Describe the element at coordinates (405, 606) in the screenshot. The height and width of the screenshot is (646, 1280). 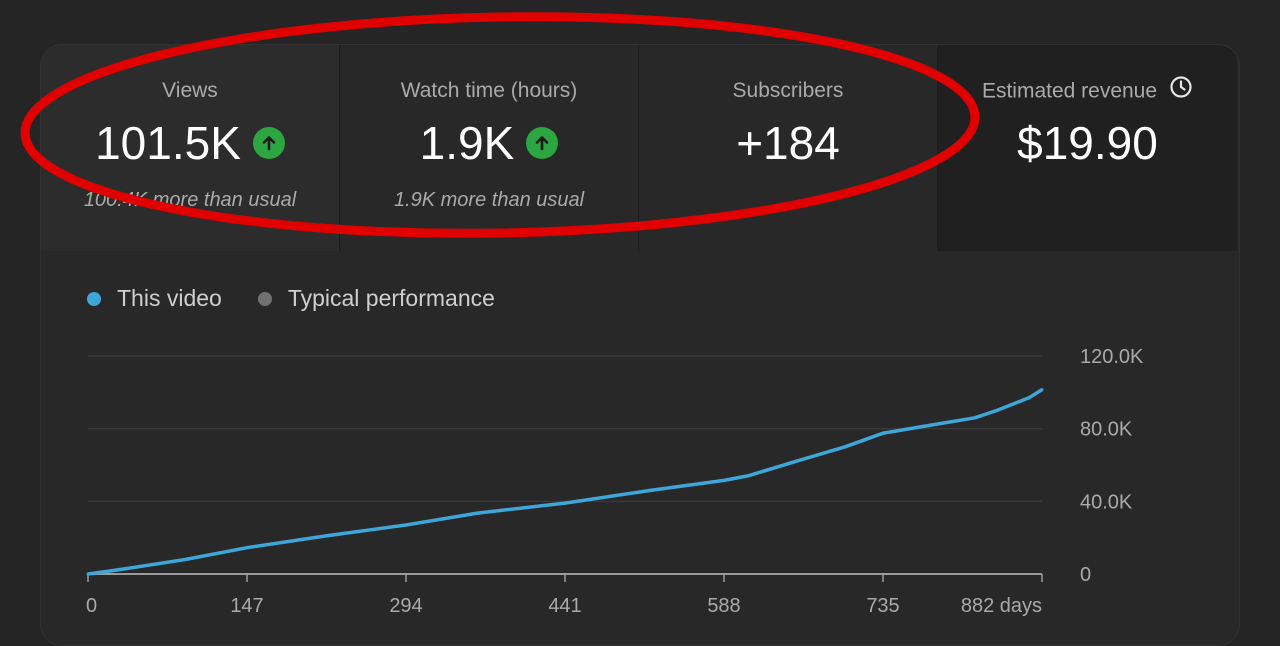
I see `x-tick-label: 294` at that location.